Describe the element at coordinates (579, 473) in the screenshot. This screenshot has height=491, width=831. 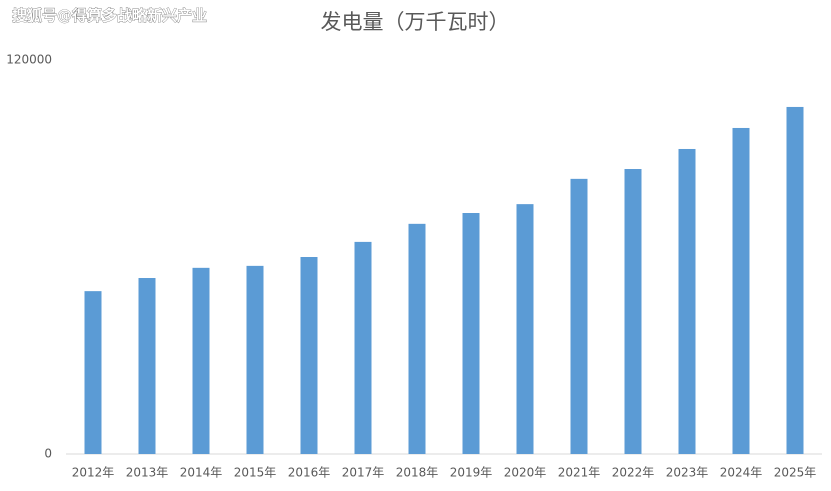
I see `x-tick-label: 2021年` at that location.